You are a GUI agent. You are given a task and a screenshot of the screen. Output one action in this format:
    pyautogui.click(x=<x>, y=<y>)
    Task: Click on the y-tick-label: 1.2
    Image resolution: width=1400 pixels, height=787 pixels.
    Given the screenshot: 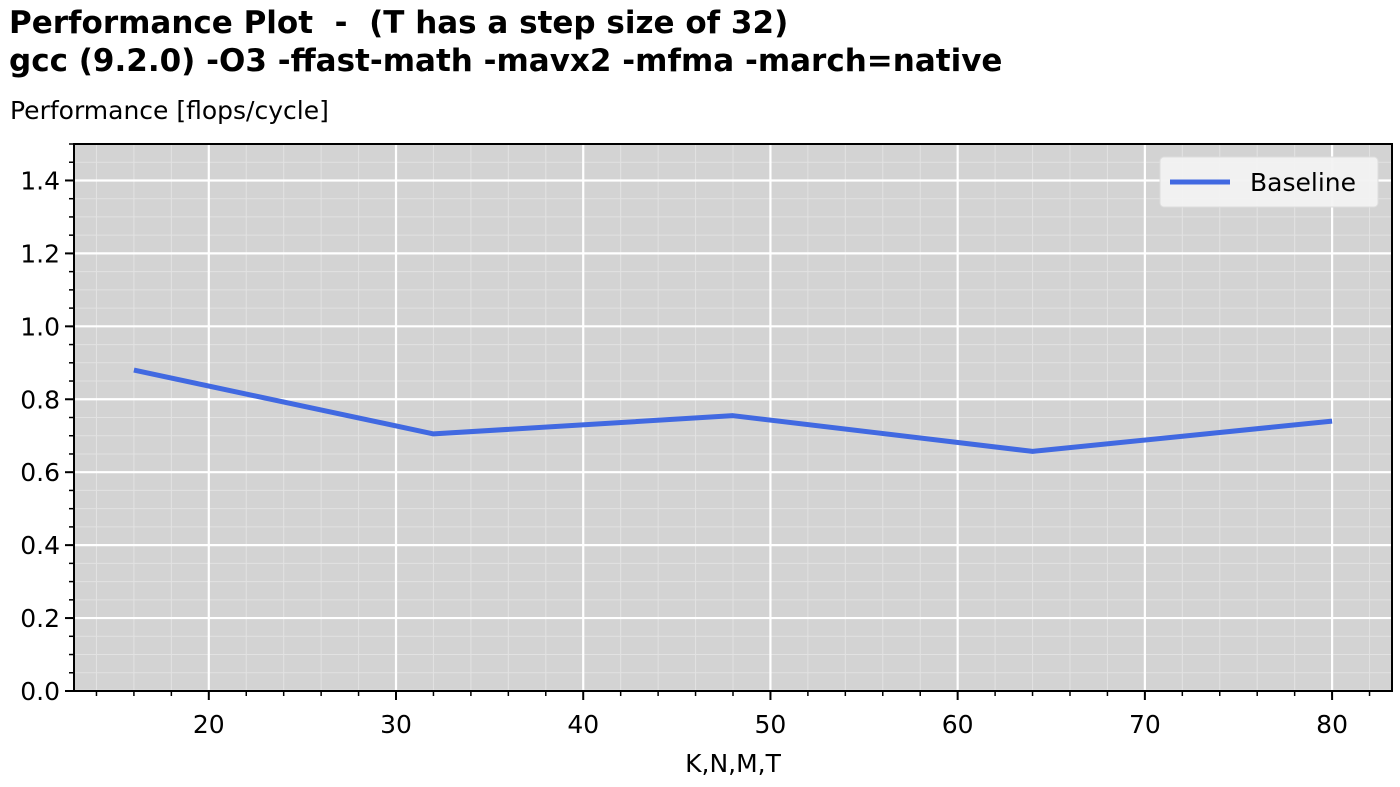 What is the action you would take?
    pyautogui.click(x=40, y=253)
    